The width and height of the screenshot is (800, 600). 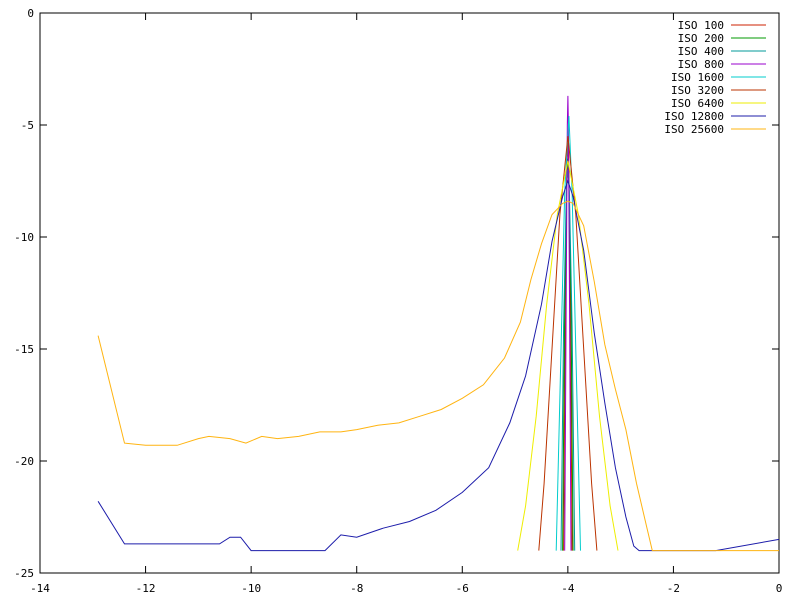 What do you see at coordinates (697, 77) in the screenshot?
I see `legend-label: ISO 1600` at bounding box center [697, 77].